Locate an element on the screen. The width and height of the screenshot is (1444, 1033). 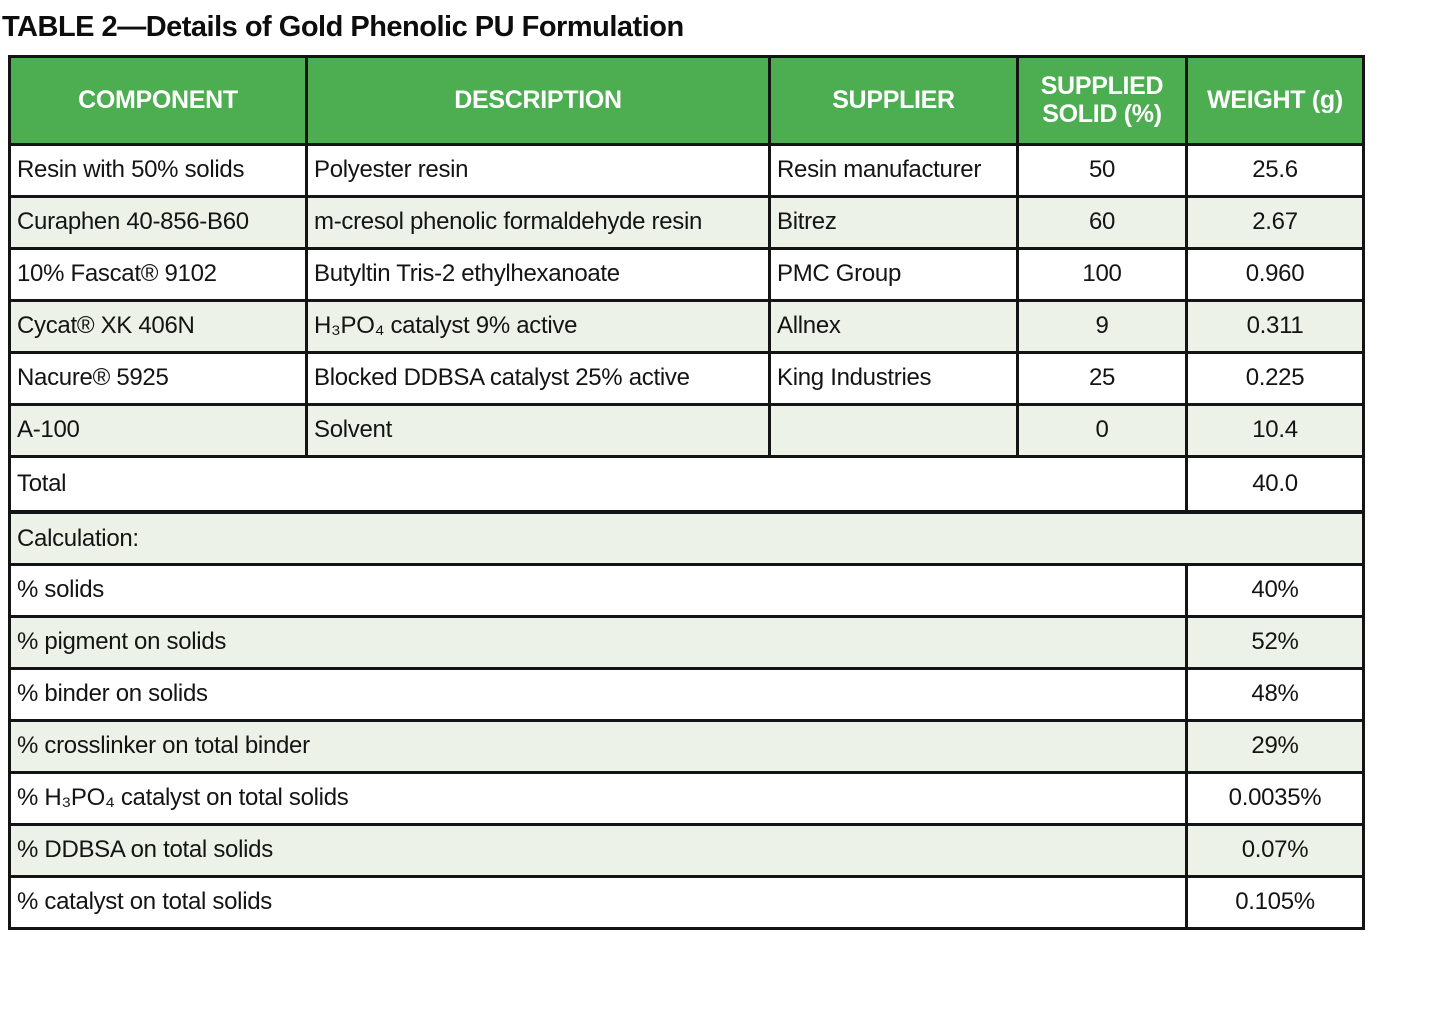
calculation-label-cell: % solids is located at coordinates (598, 590).